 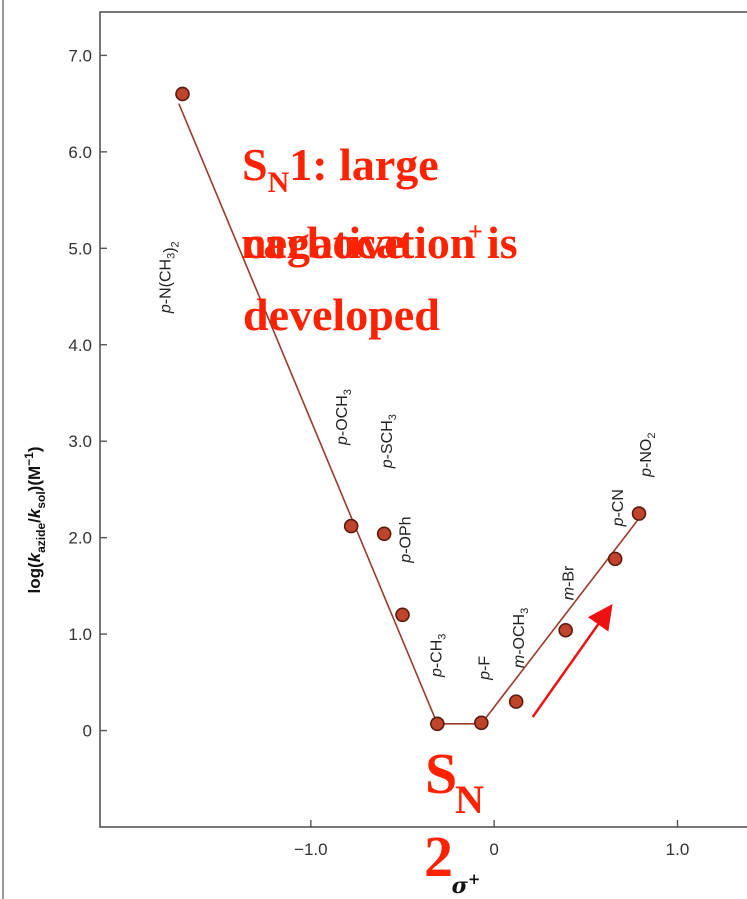 What do you see at coordinates (80, 634) in the screenshot?
I see `y-tick-label: 1.0` at bounding box center [80, 634].